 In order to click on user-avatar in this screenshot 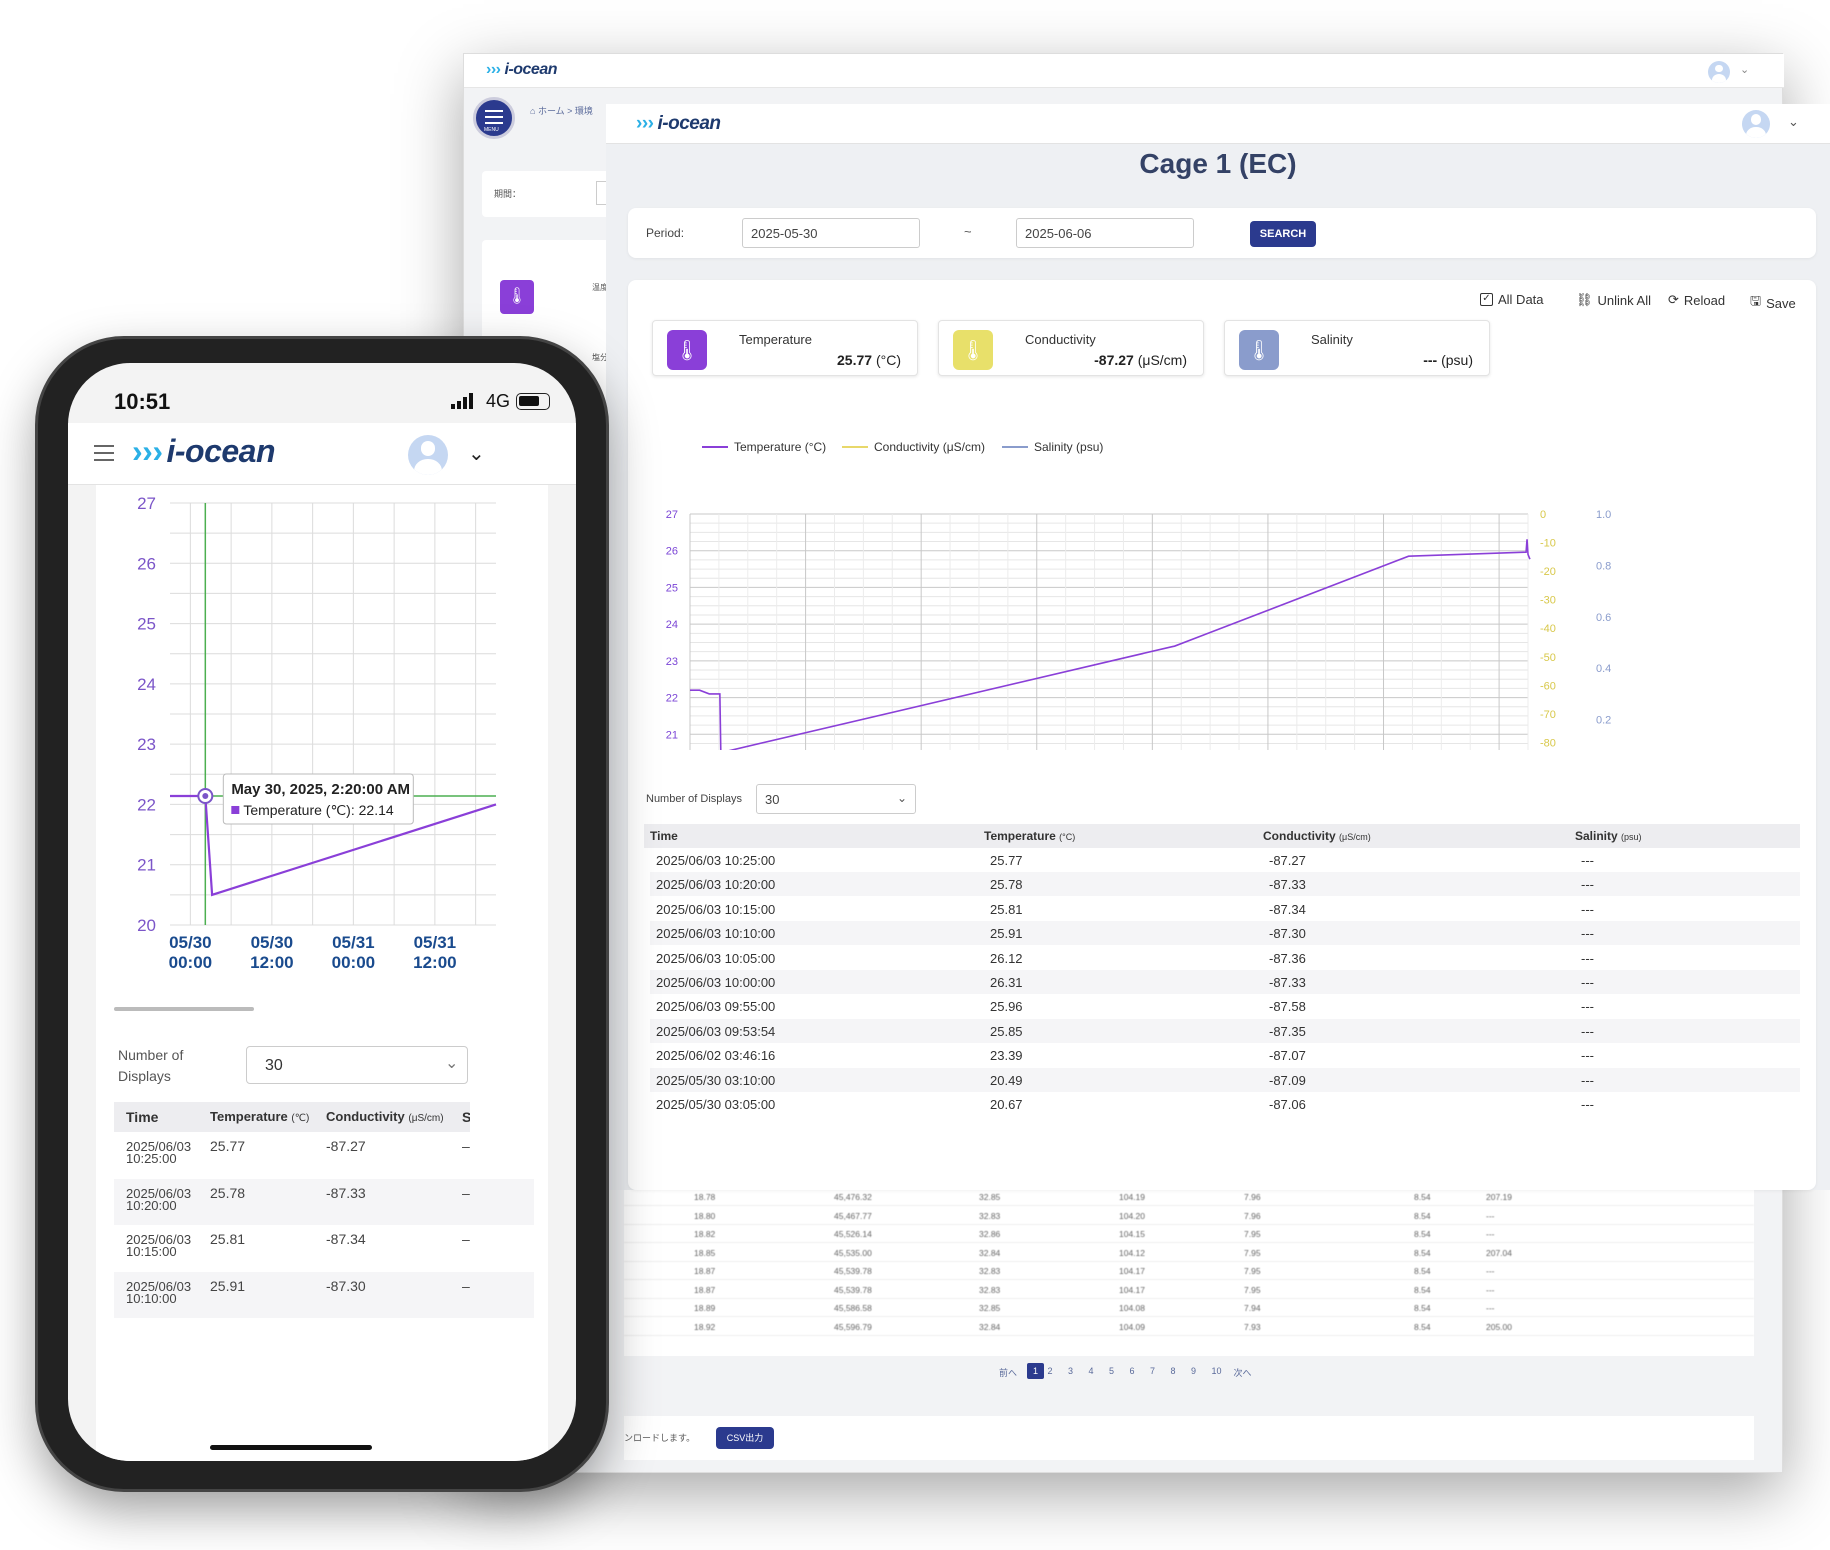, I will do `click(1756, 124)`.